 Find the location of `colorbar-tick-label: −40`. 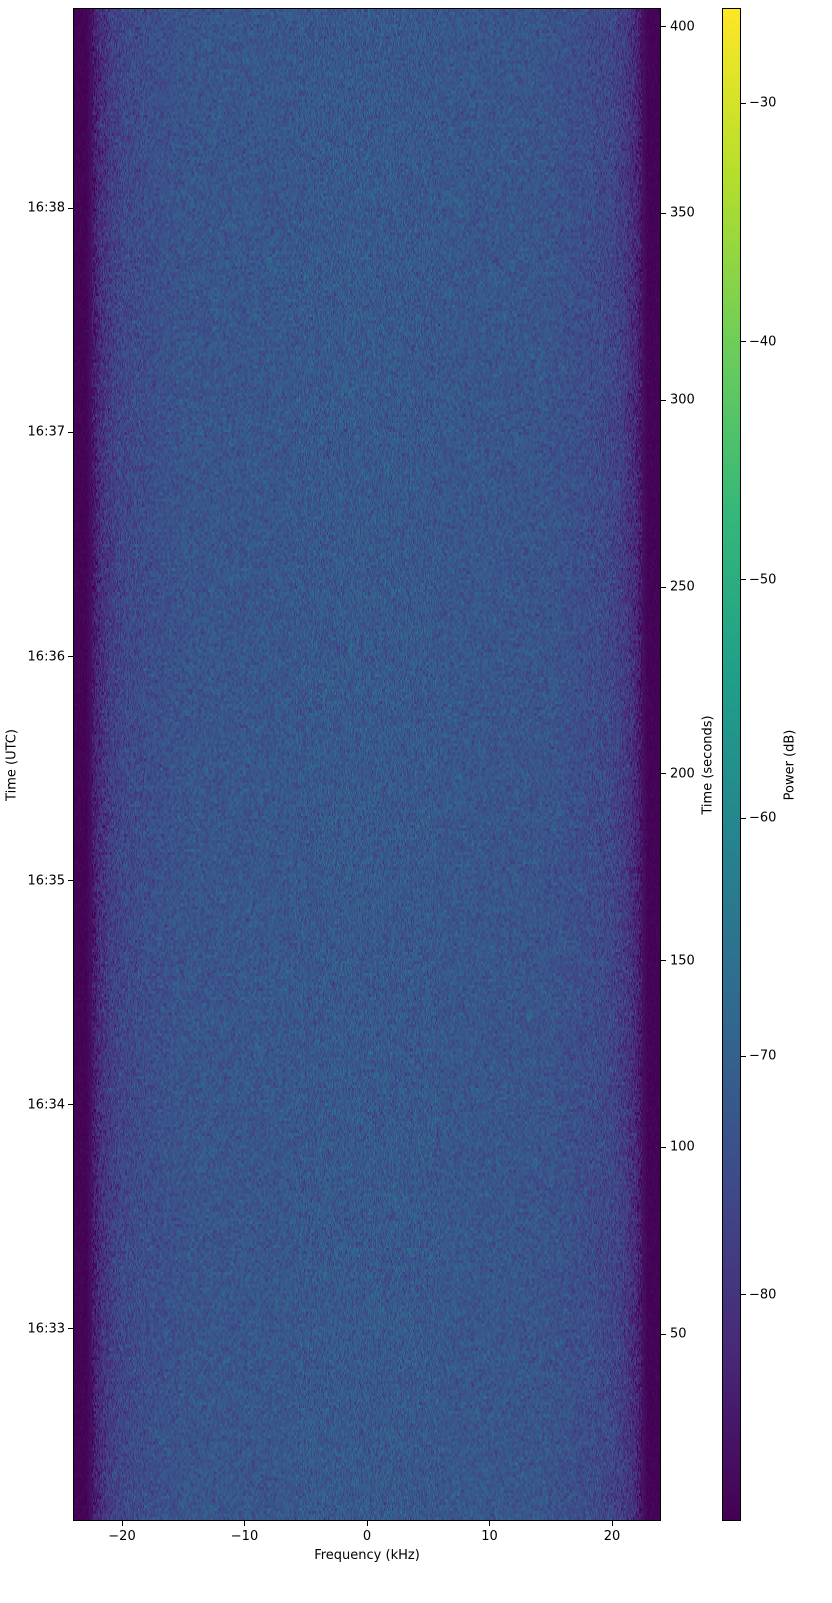

colorbar-tick-label: −40 is located at coordinates (763, 342).